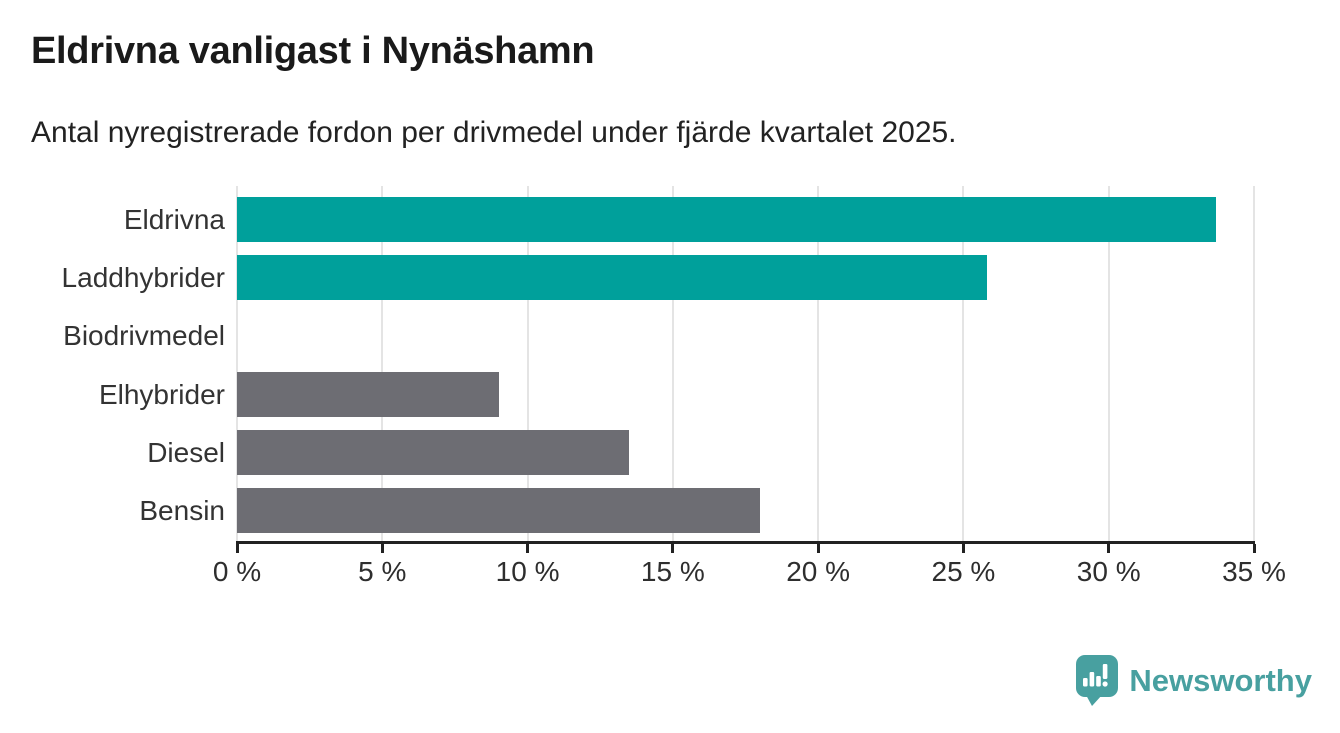  What do you see at coordinates (499, 511) in the screenshot?
I see `bar-bensin` at bounding box center [499, 511].